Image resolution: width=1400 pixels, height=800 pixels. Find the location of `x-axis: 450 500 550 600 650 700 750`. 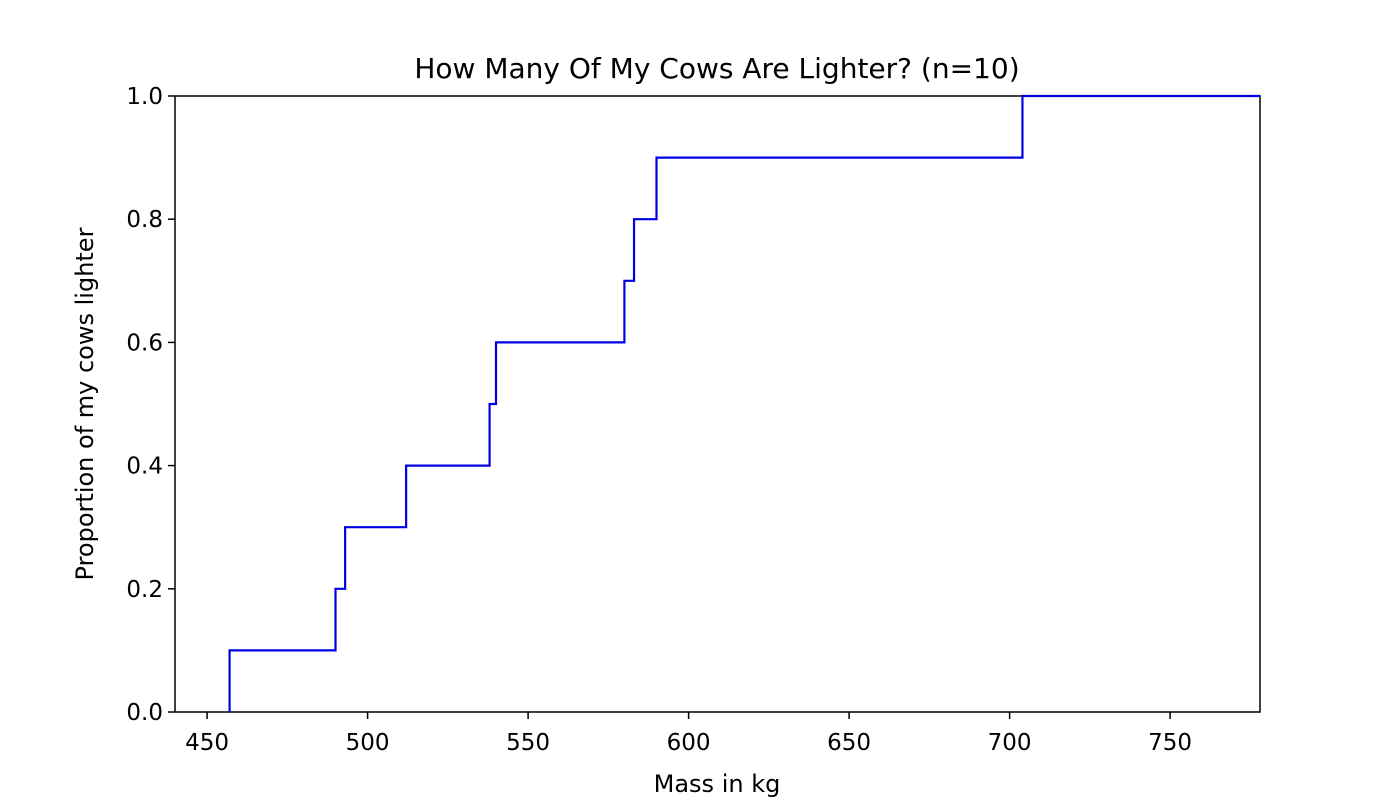

x-axis: 450 500 550 600 650 700 750 is located at coordinates (688, 734).